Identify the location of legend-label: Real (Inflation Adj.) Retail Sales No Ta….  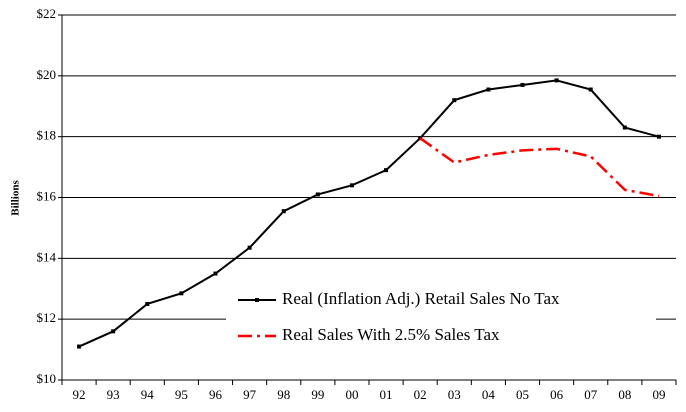
(421, 298).